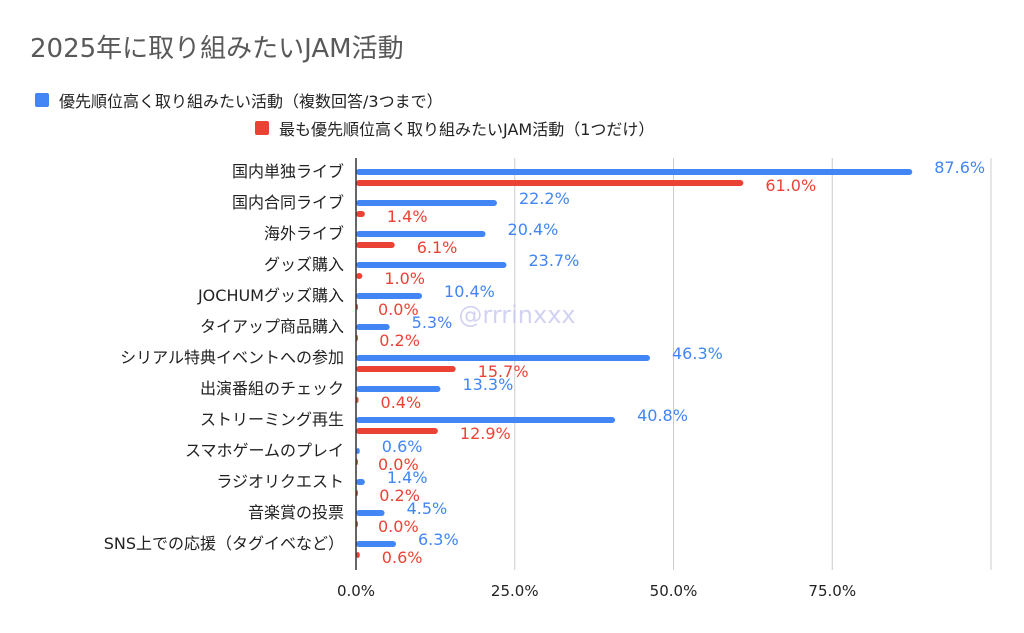  Describe the element at coordinates (217, 49) in the screenshot. I see `chart-title: 2025年に取り組みたいJAM活動` at that location.